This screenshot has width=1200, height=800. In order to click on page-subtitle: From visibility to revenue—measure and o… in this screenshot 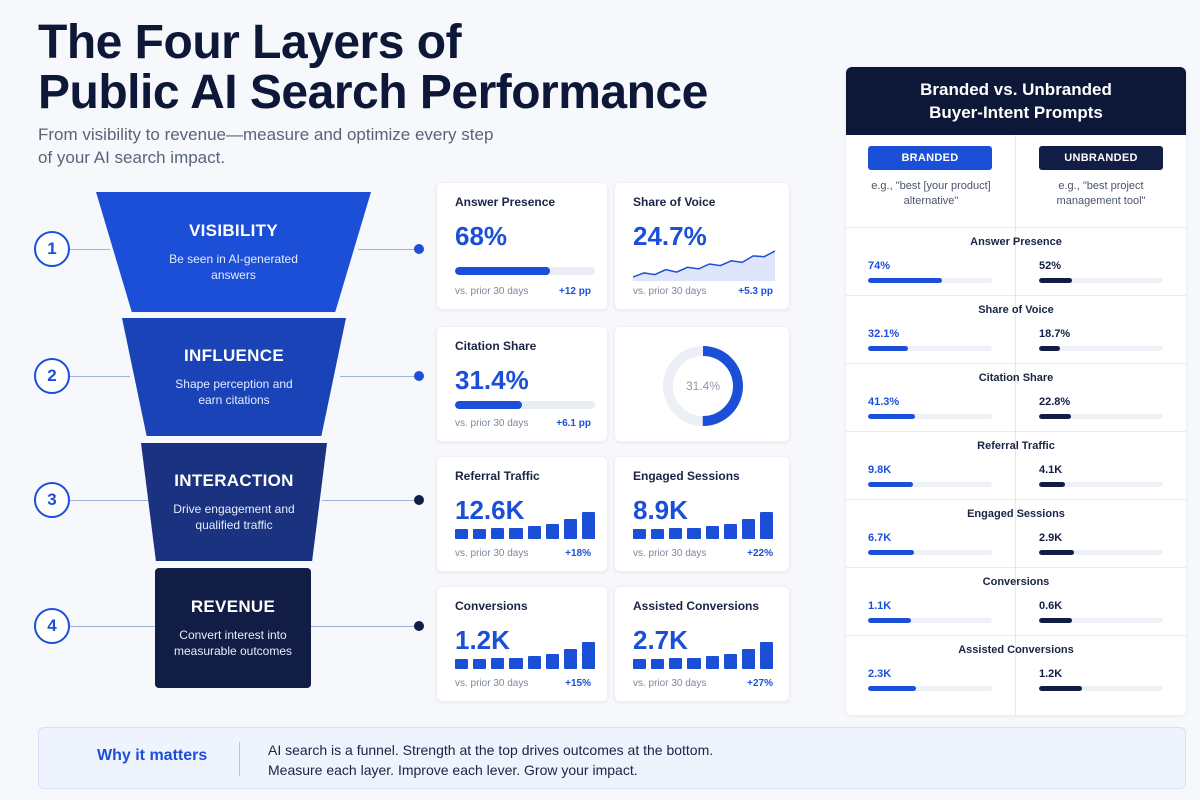, I will do `click(298, 146)`.